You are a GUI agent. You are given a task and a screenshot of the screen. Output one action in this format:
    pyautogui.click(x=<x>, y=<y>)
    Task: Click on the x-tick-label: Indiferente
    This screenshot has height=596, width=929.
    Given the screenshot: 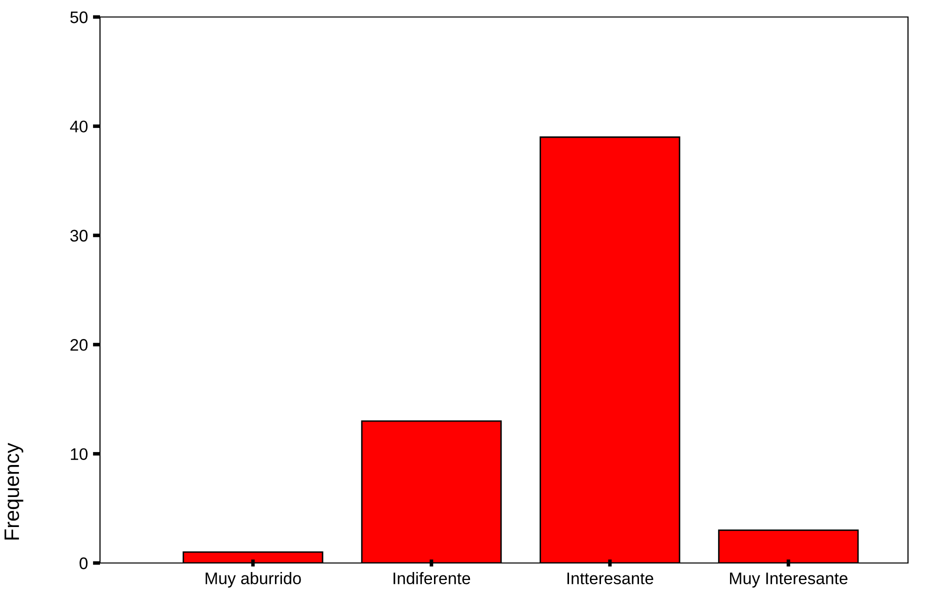 What is the action you would take?
    pyautogui.click(x=432, y=578)
    